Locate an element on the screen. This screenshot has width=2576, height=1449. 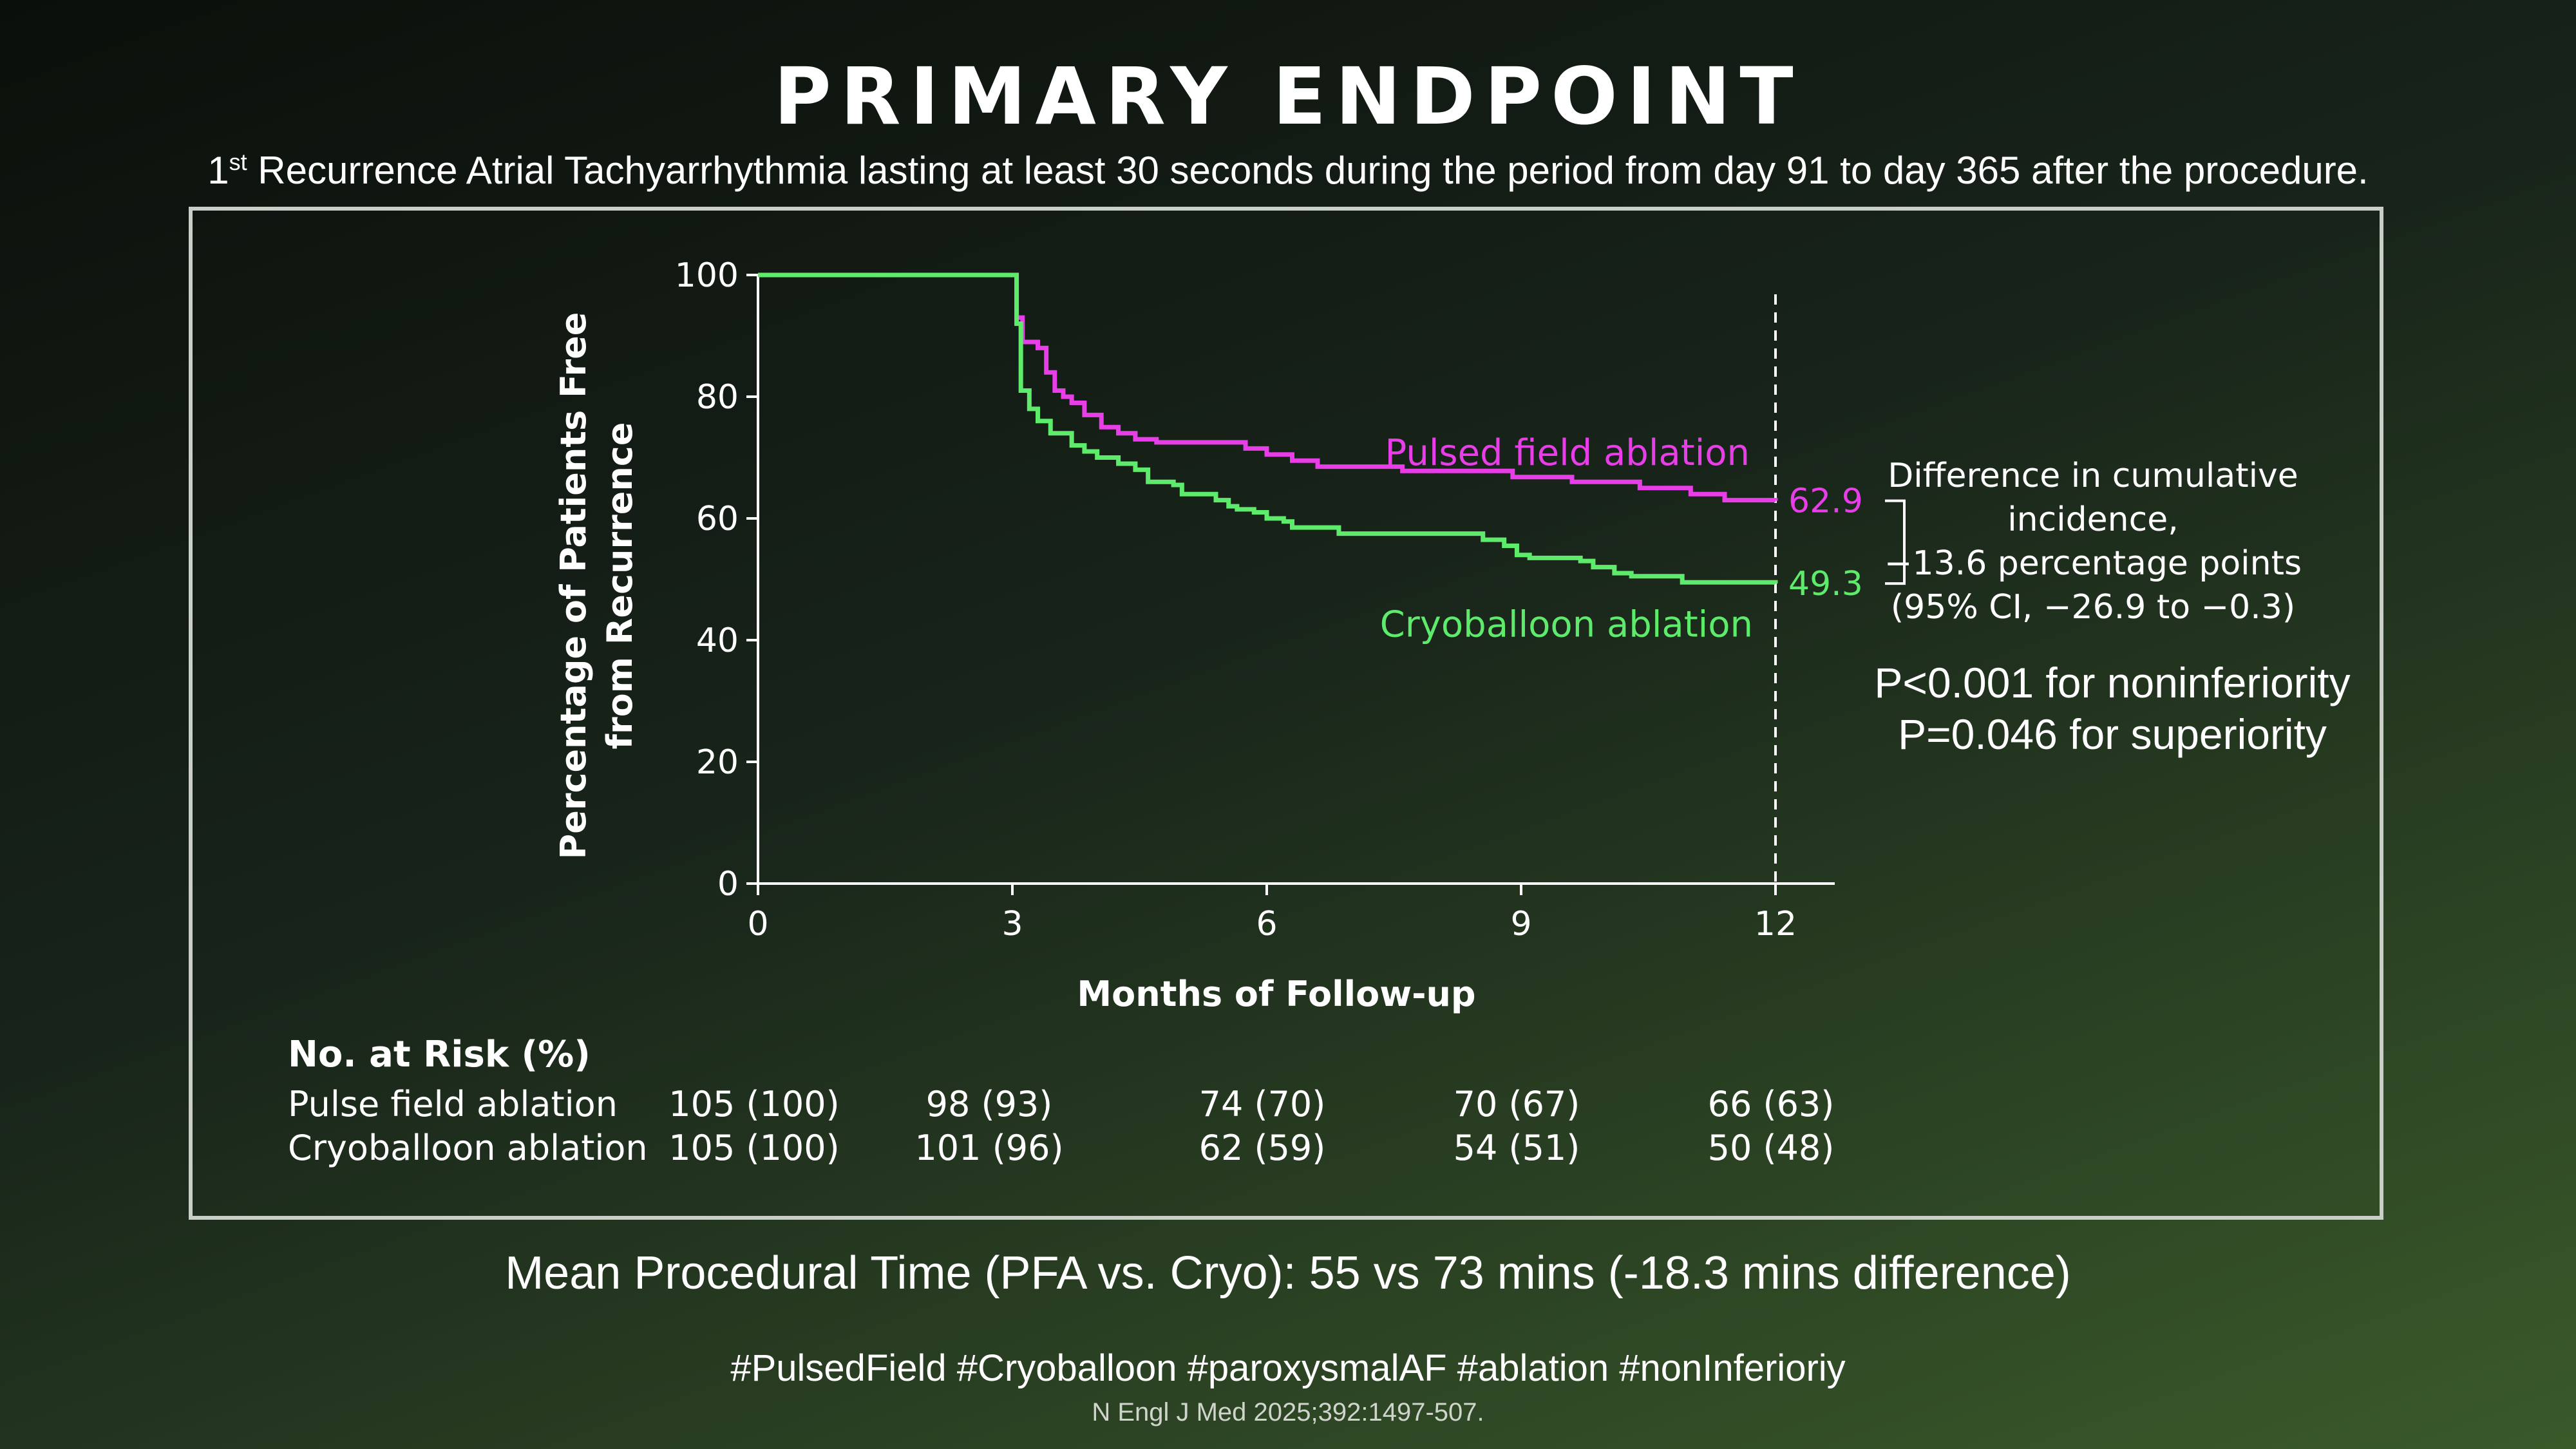
risk-cell: 66 (63) is located at coordinates (1771, 1104).